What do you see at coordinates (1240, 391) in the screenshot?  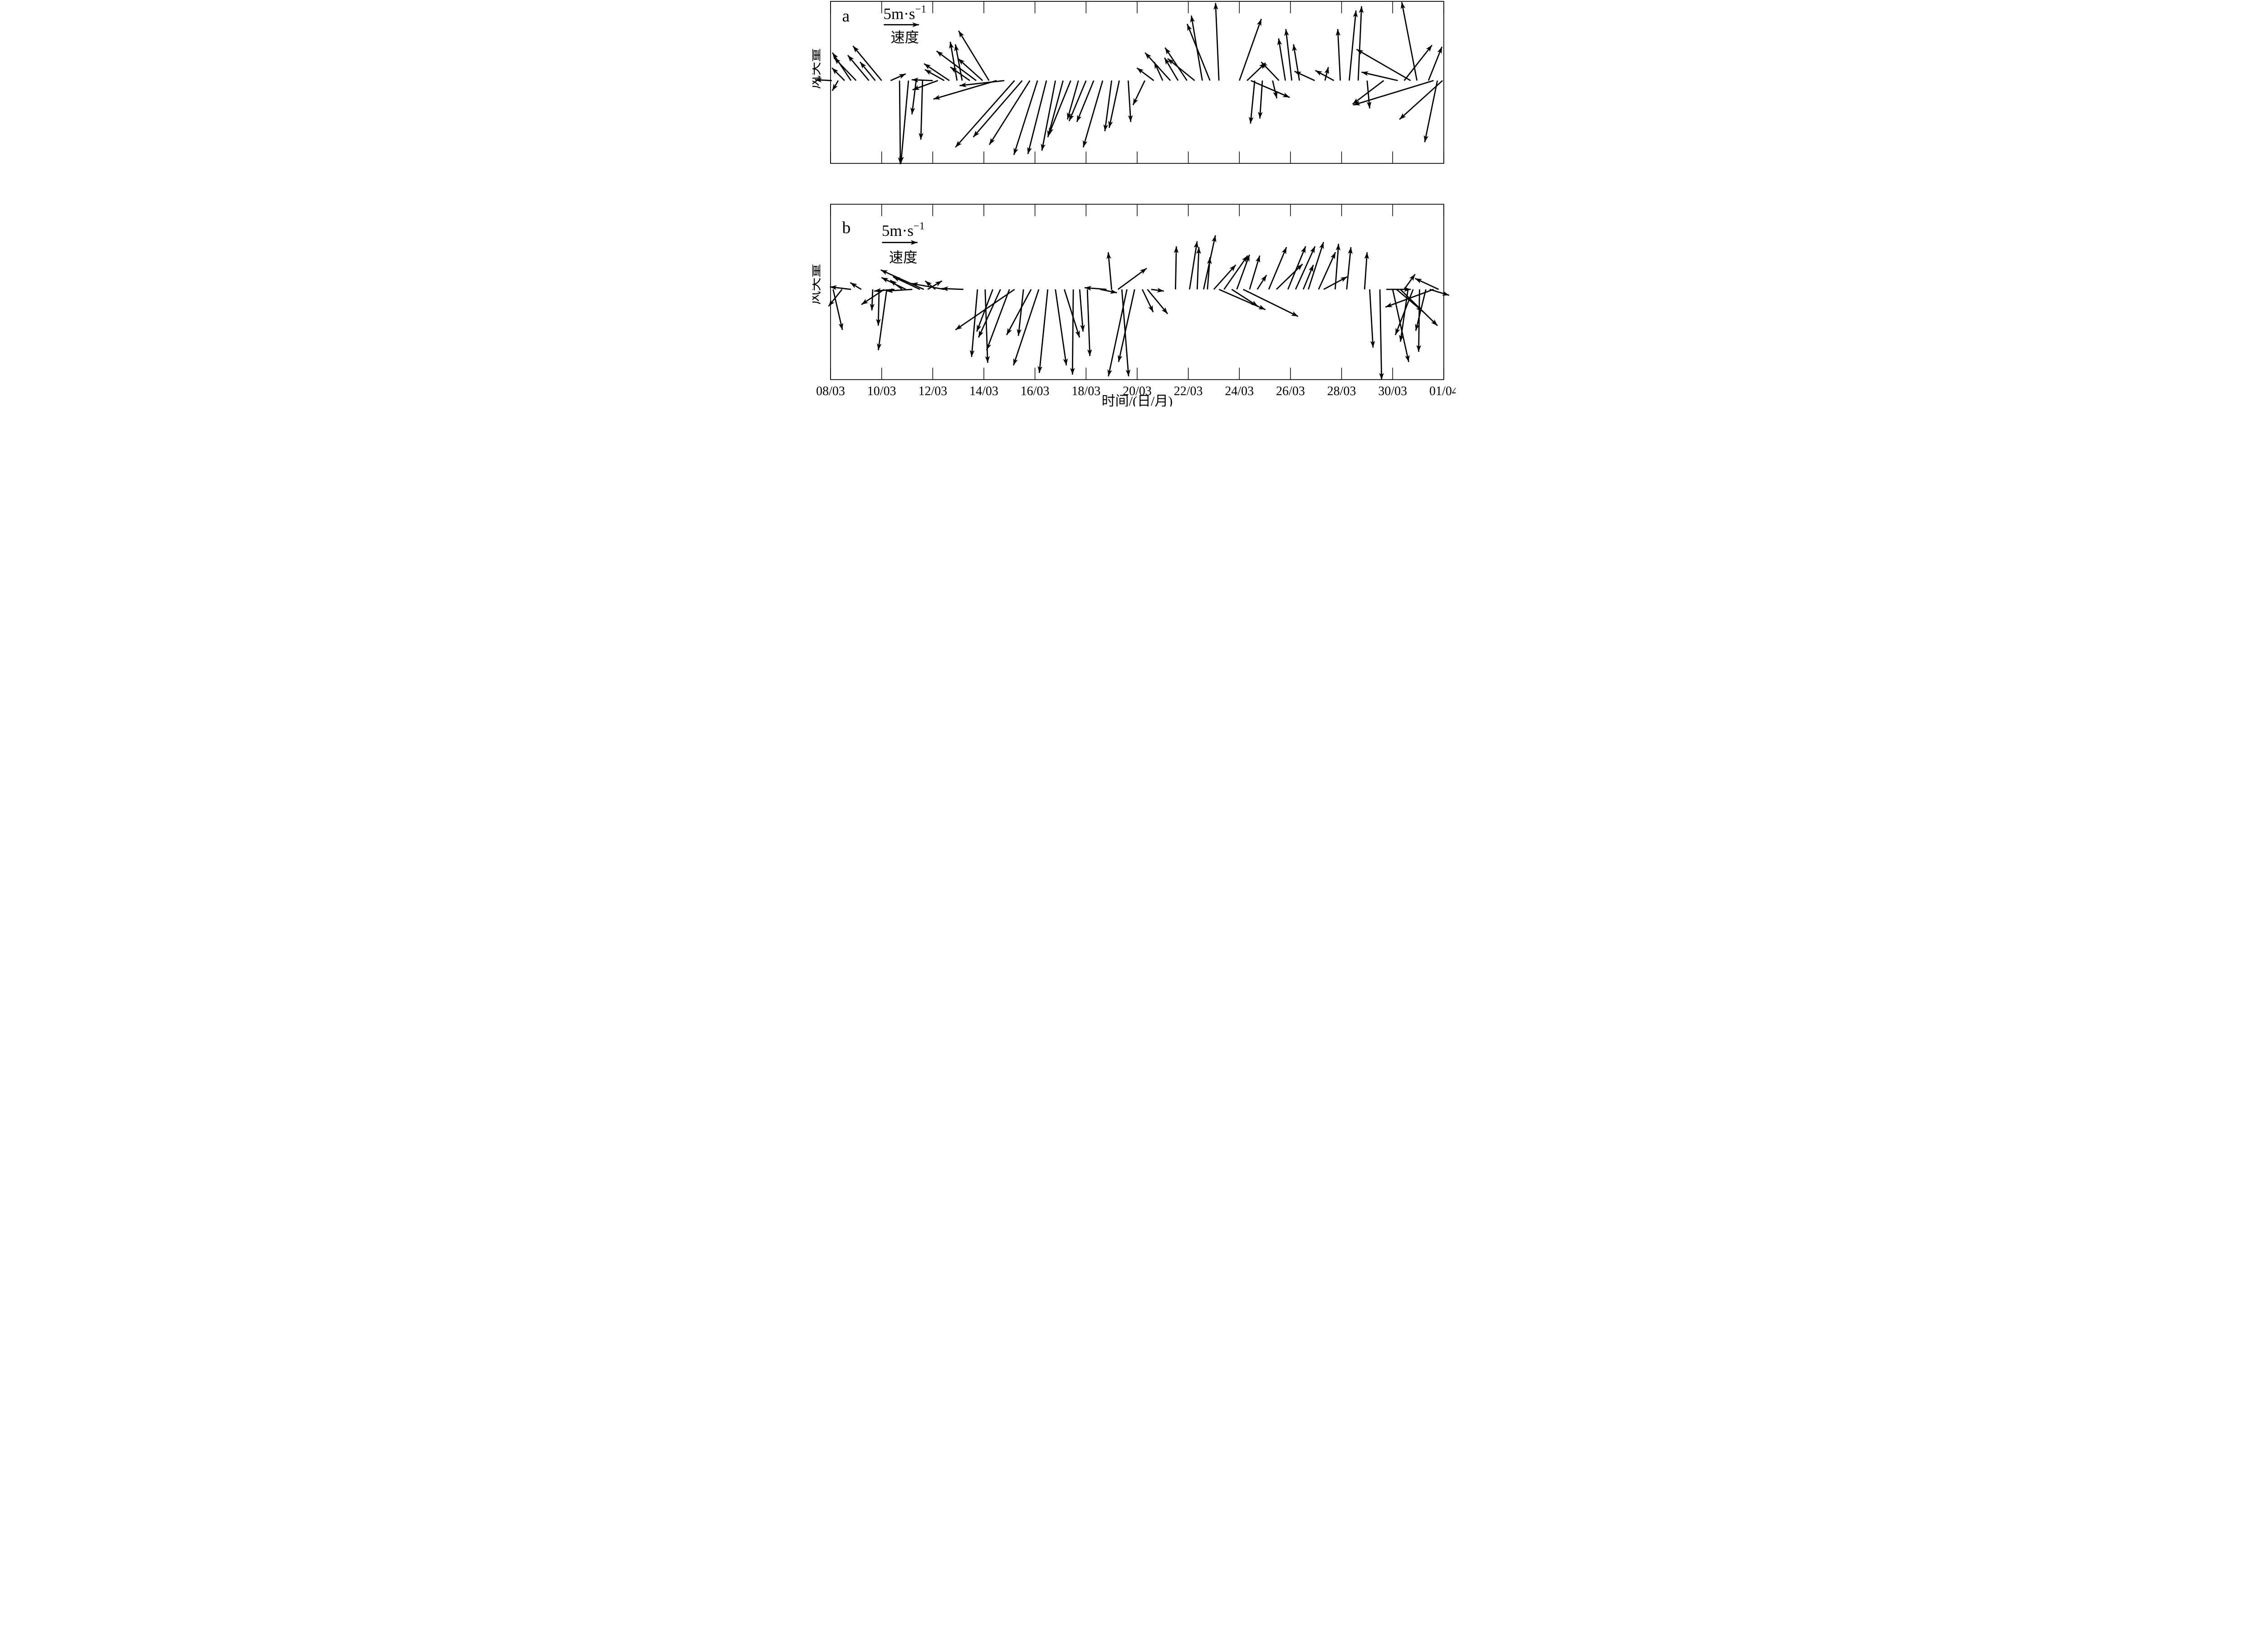 I see `x-tick-label: 24/03` at bounding box center [1240, 391].